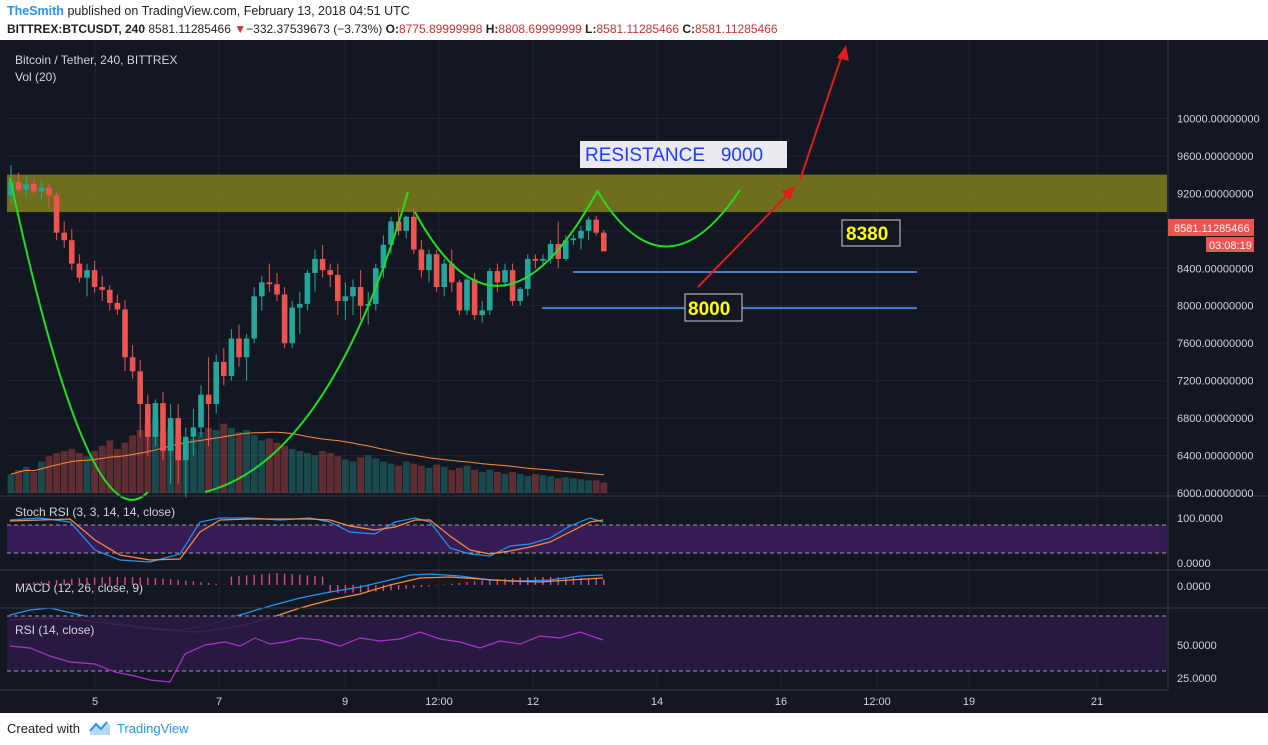 The height and width of the screenshot is (745, 1268). Describe the element at coordinates (1212, 229) in the screenshot. I see `last-price-label: 8581.11285466` at that location.